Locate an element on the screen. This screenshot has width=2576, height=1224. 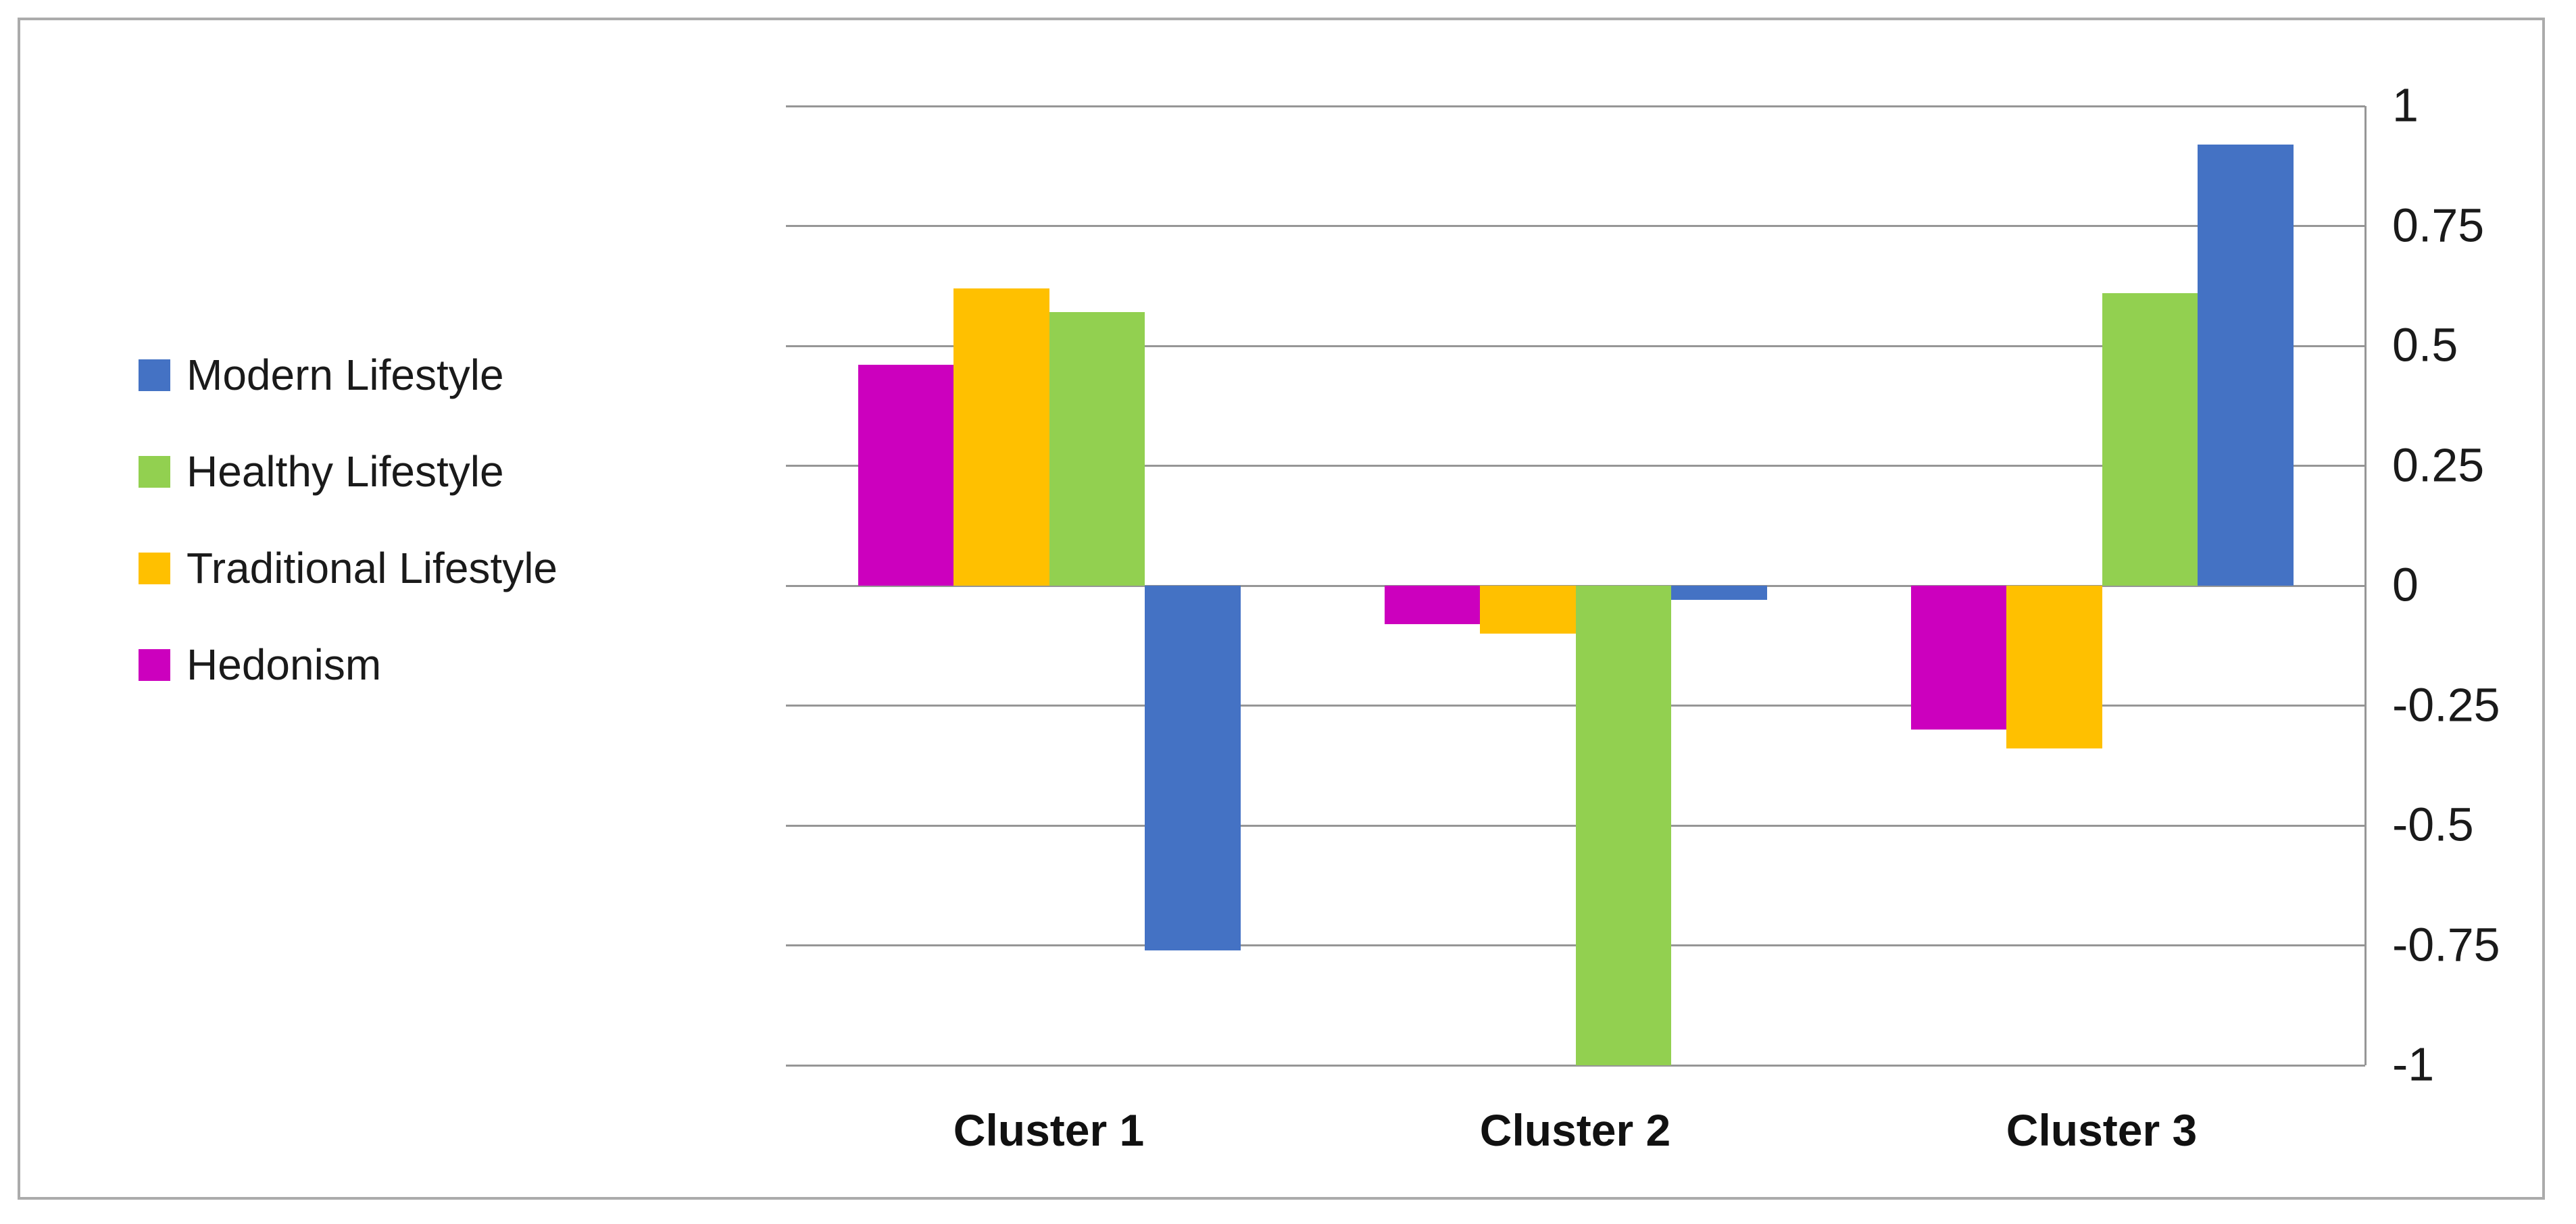
x-category-label-cluster-3: Cluster 3 is located at coordinates (2102, 1130).